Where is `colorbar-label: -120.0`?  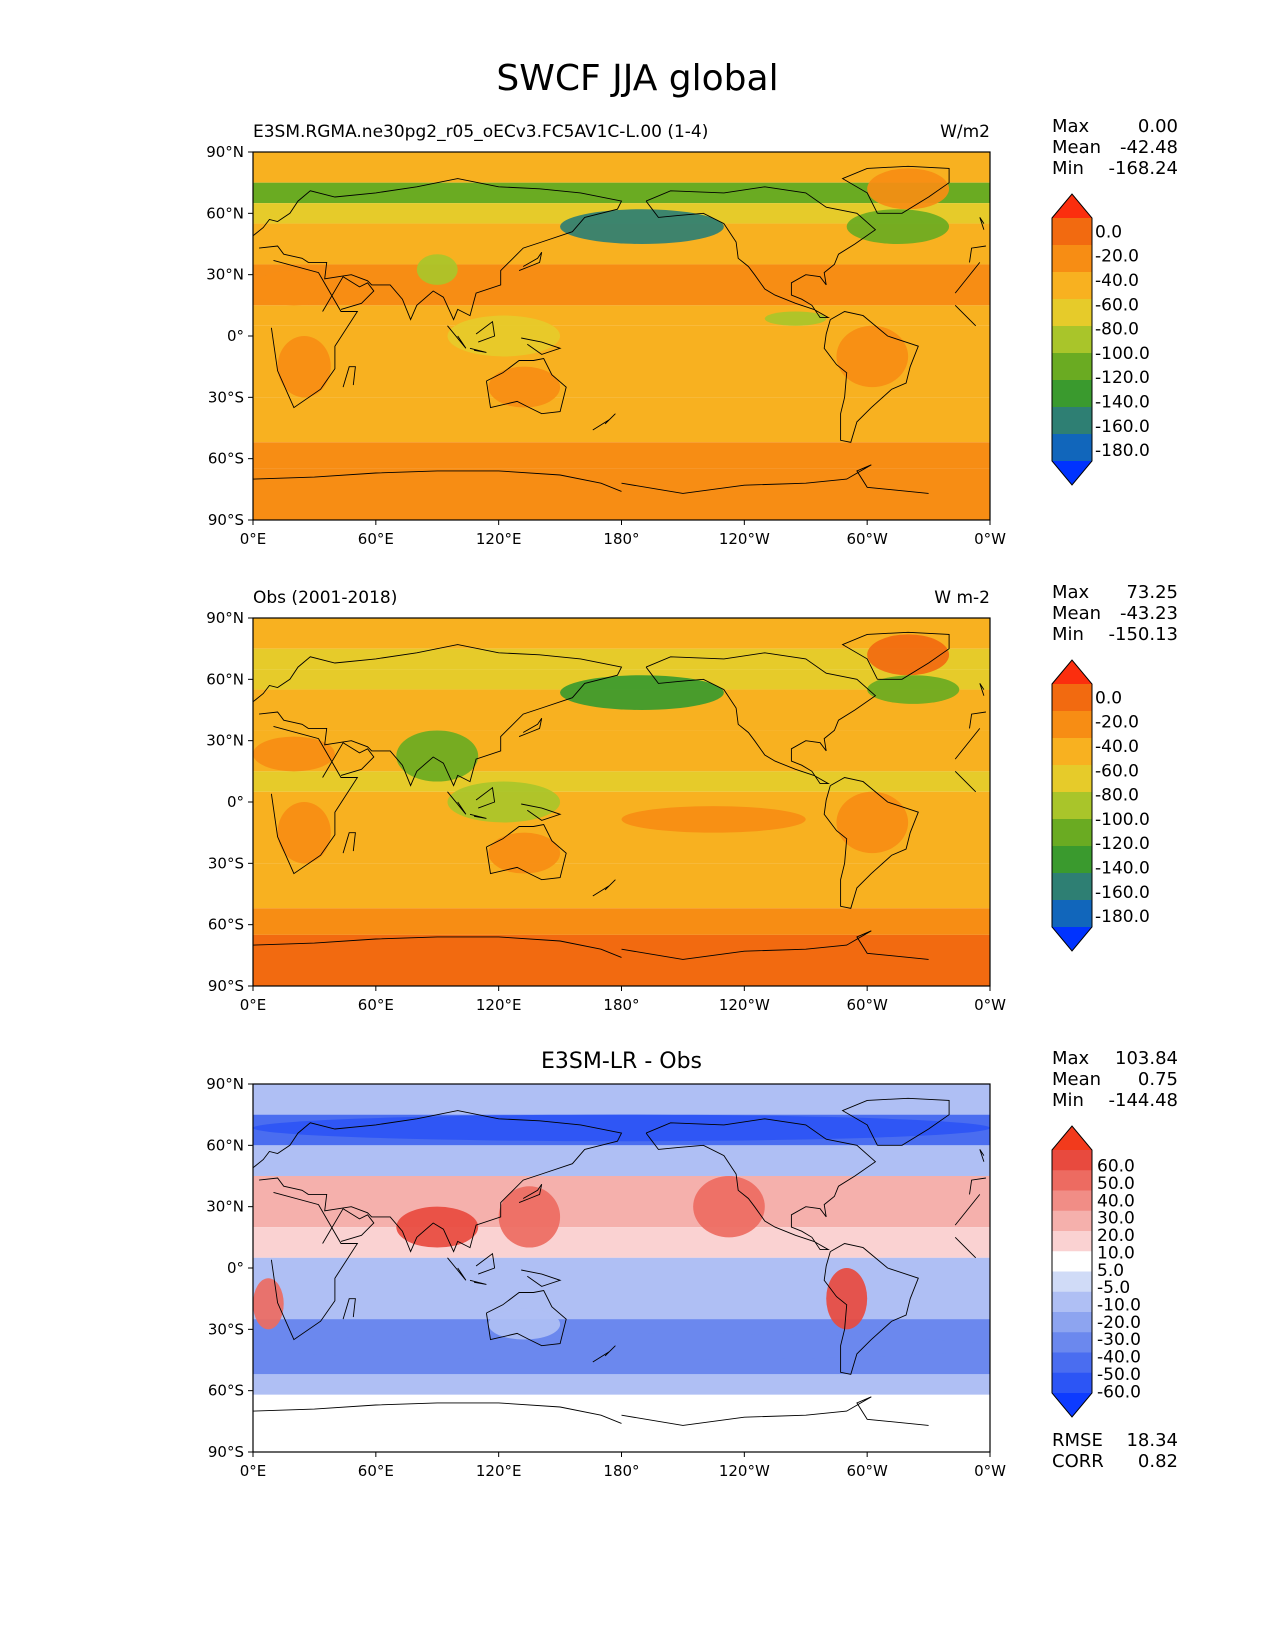 colorbar-label: -120.0 is located at coordinates (1122, 378).